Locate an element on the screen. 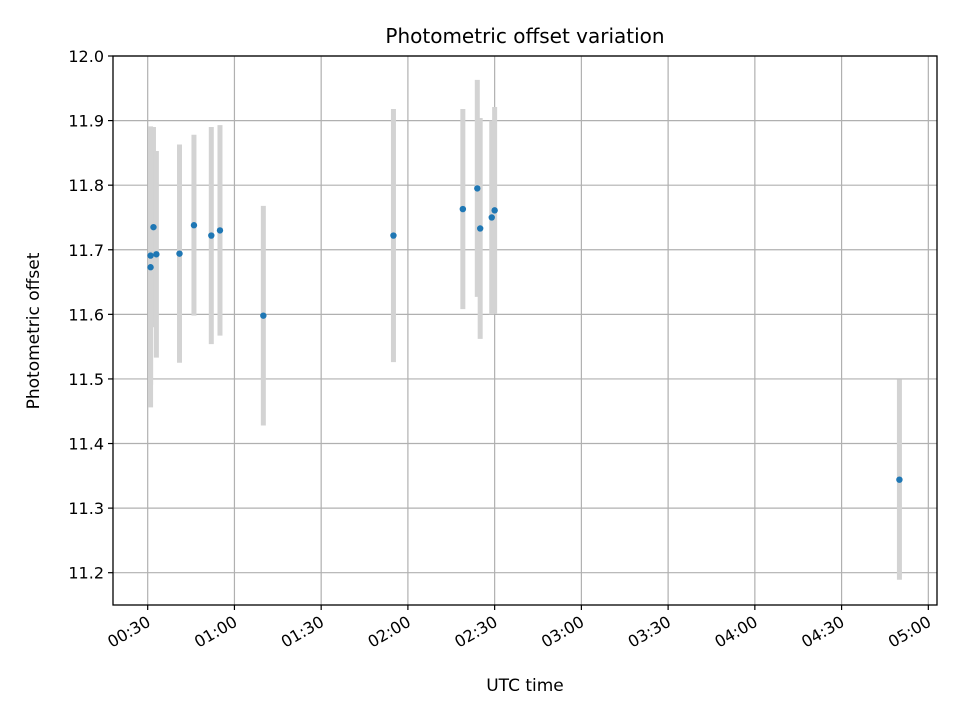 The image size is (960, 720). y-tick-label: 11.6 is located at coordinates (86, 314).